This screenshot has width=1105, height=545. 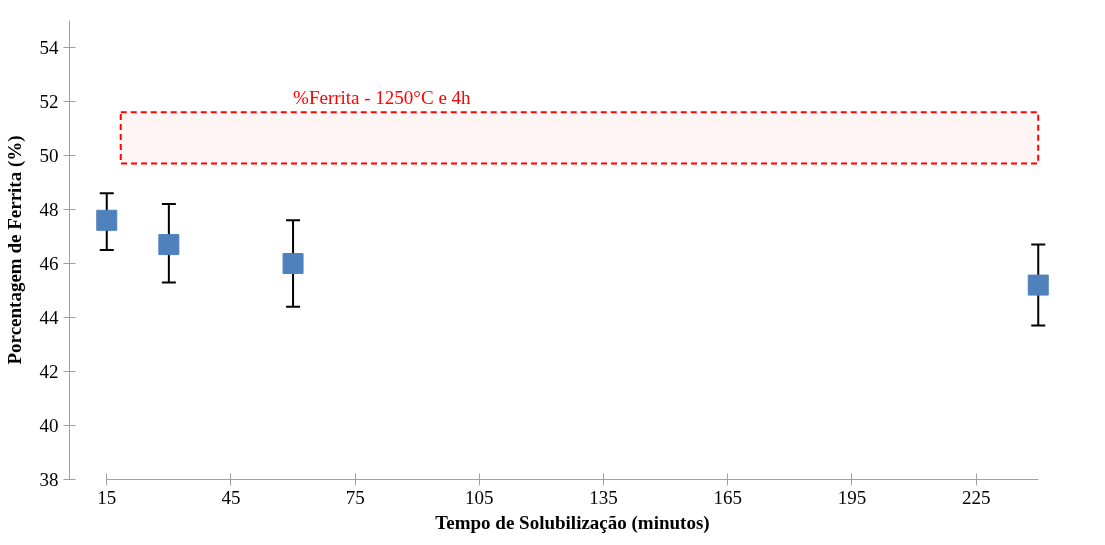 What do you see at coordinates (49, 209) in the screenshot?
I see `y-tick-label: 48` at bounding box center [49, 209].